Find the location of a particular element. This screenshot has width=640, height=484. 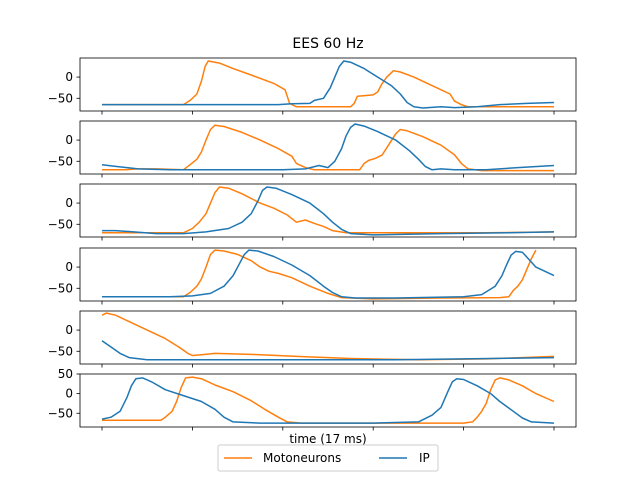

subplot-5: 0 −50 is located at coordinates (312, 339).